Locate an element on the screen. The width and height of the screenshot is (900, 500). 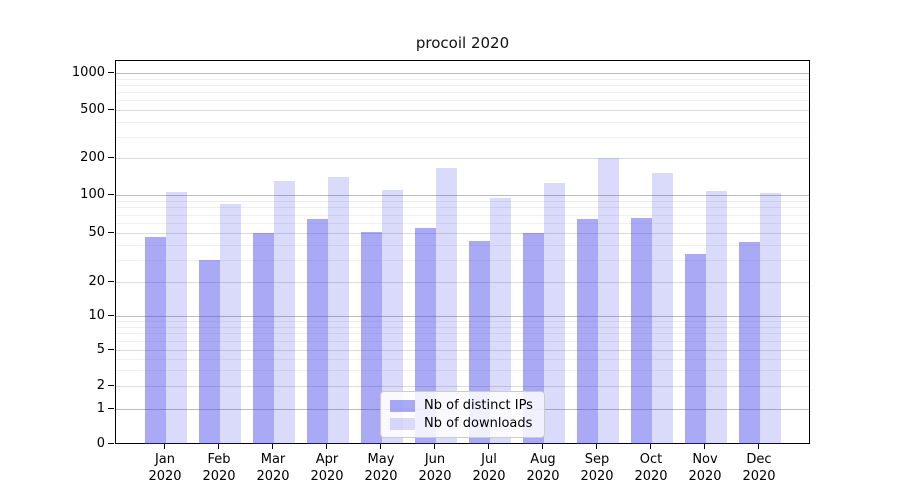
bar-distinct-ips-jun is located at coordinates (425, 335).